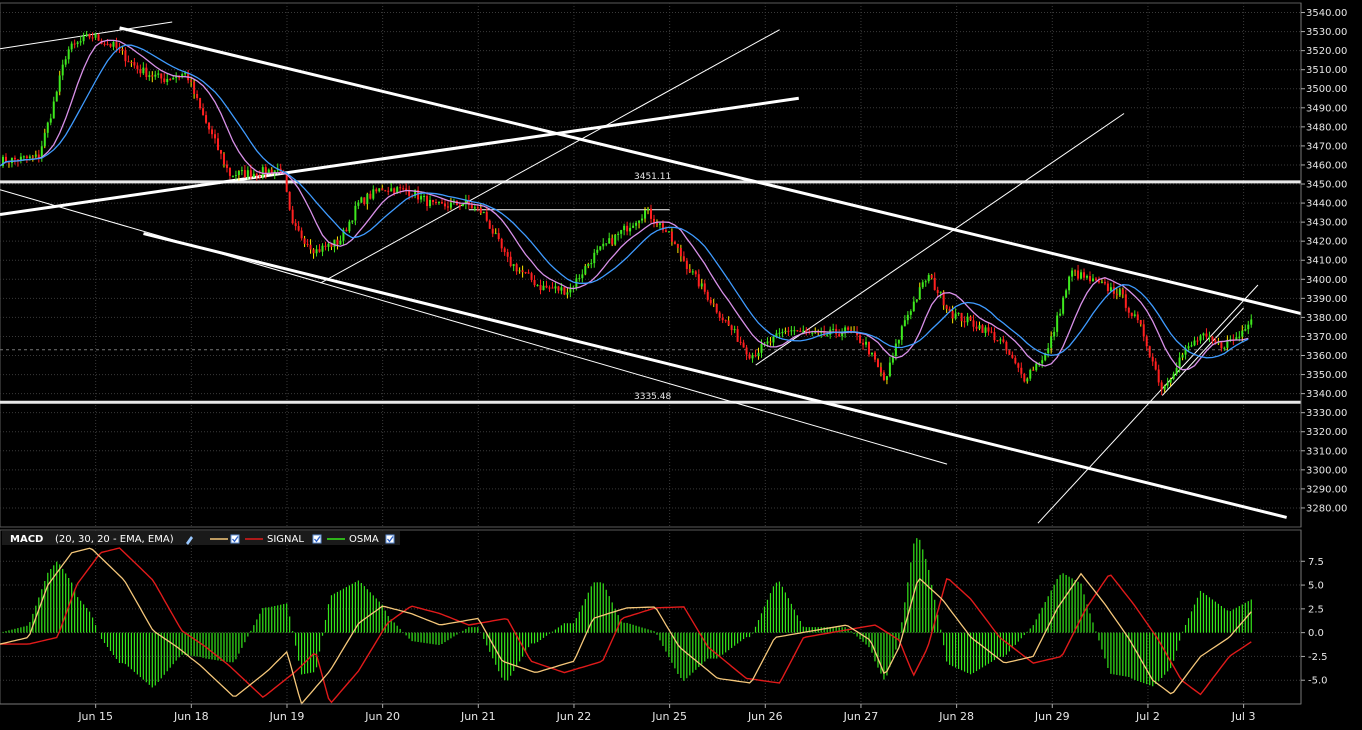 The width and height of the screenshot is (1362, 730). What do you see at coordinates (1326, 375) in the screenshot?
I see `price-tick-label: 3350.00` at bounding box center [1326, 375].